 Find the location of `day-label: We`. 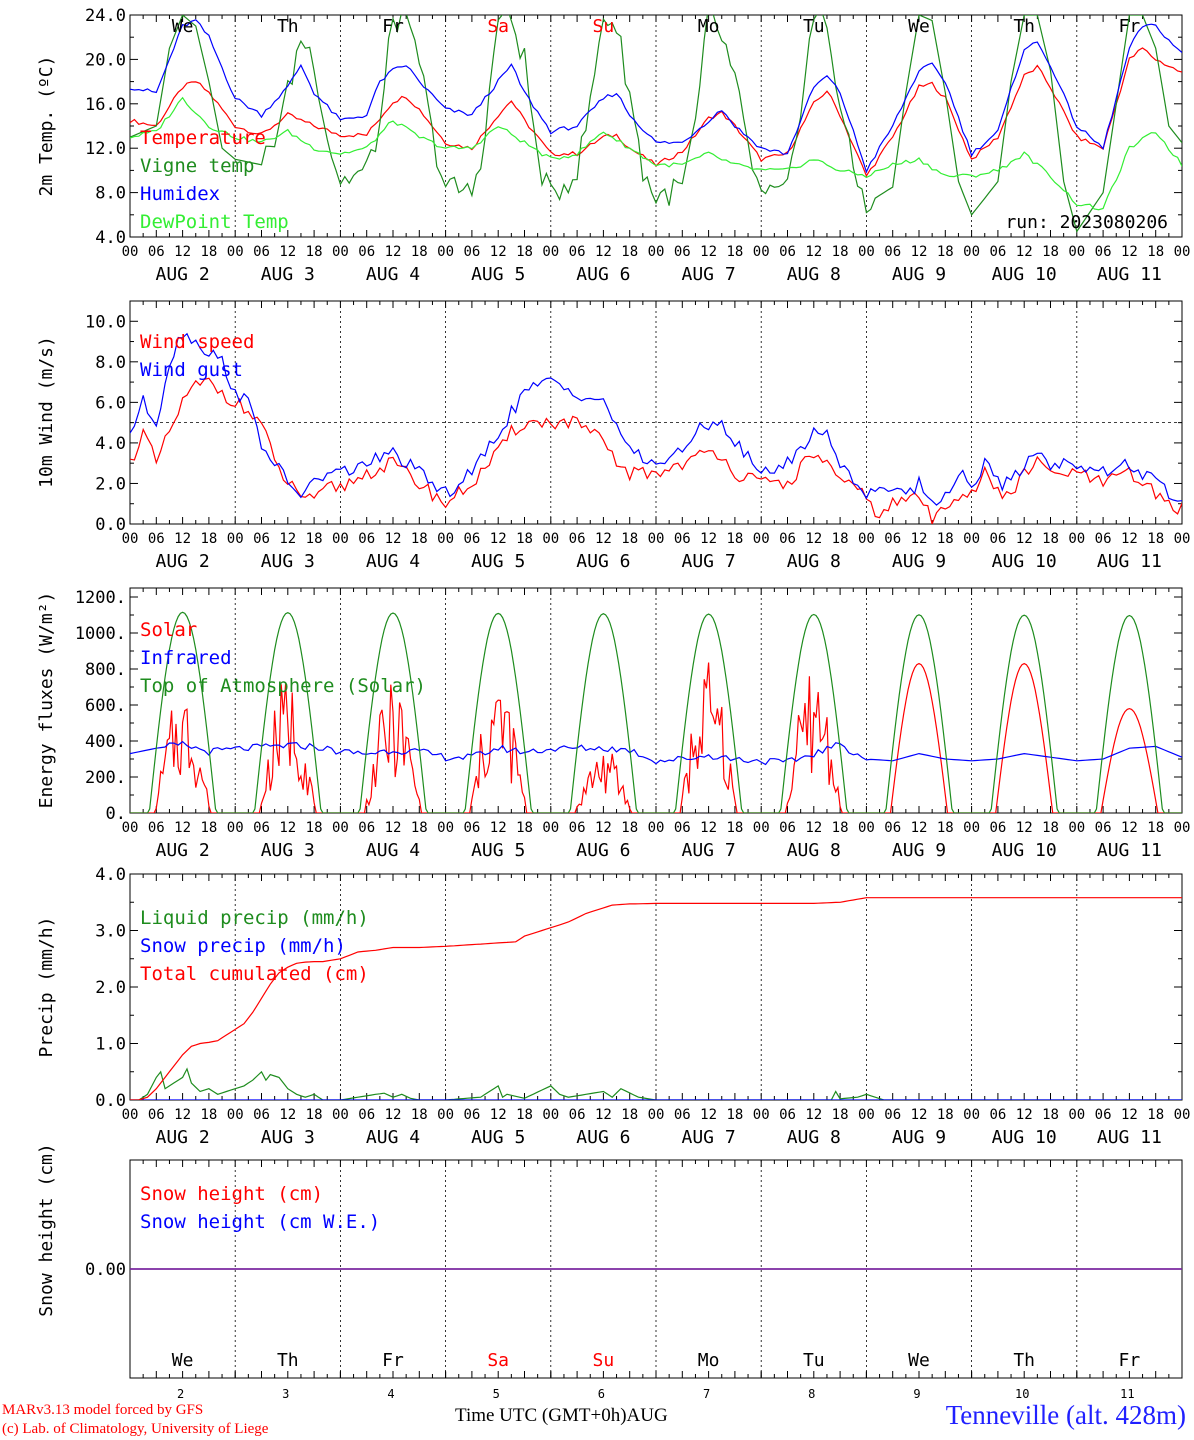

day-label: We is located at coordinates (919, 1360).